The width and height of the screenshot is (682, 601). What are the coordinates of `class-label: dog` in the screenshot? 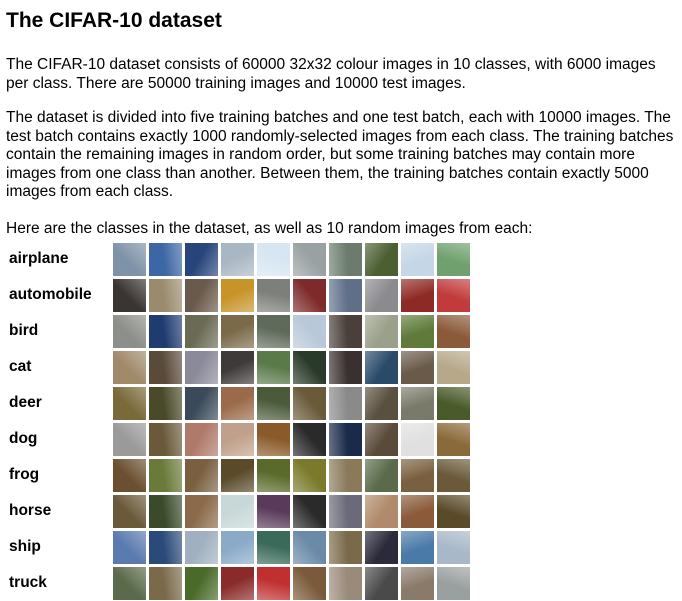 It's located at (23, 438).